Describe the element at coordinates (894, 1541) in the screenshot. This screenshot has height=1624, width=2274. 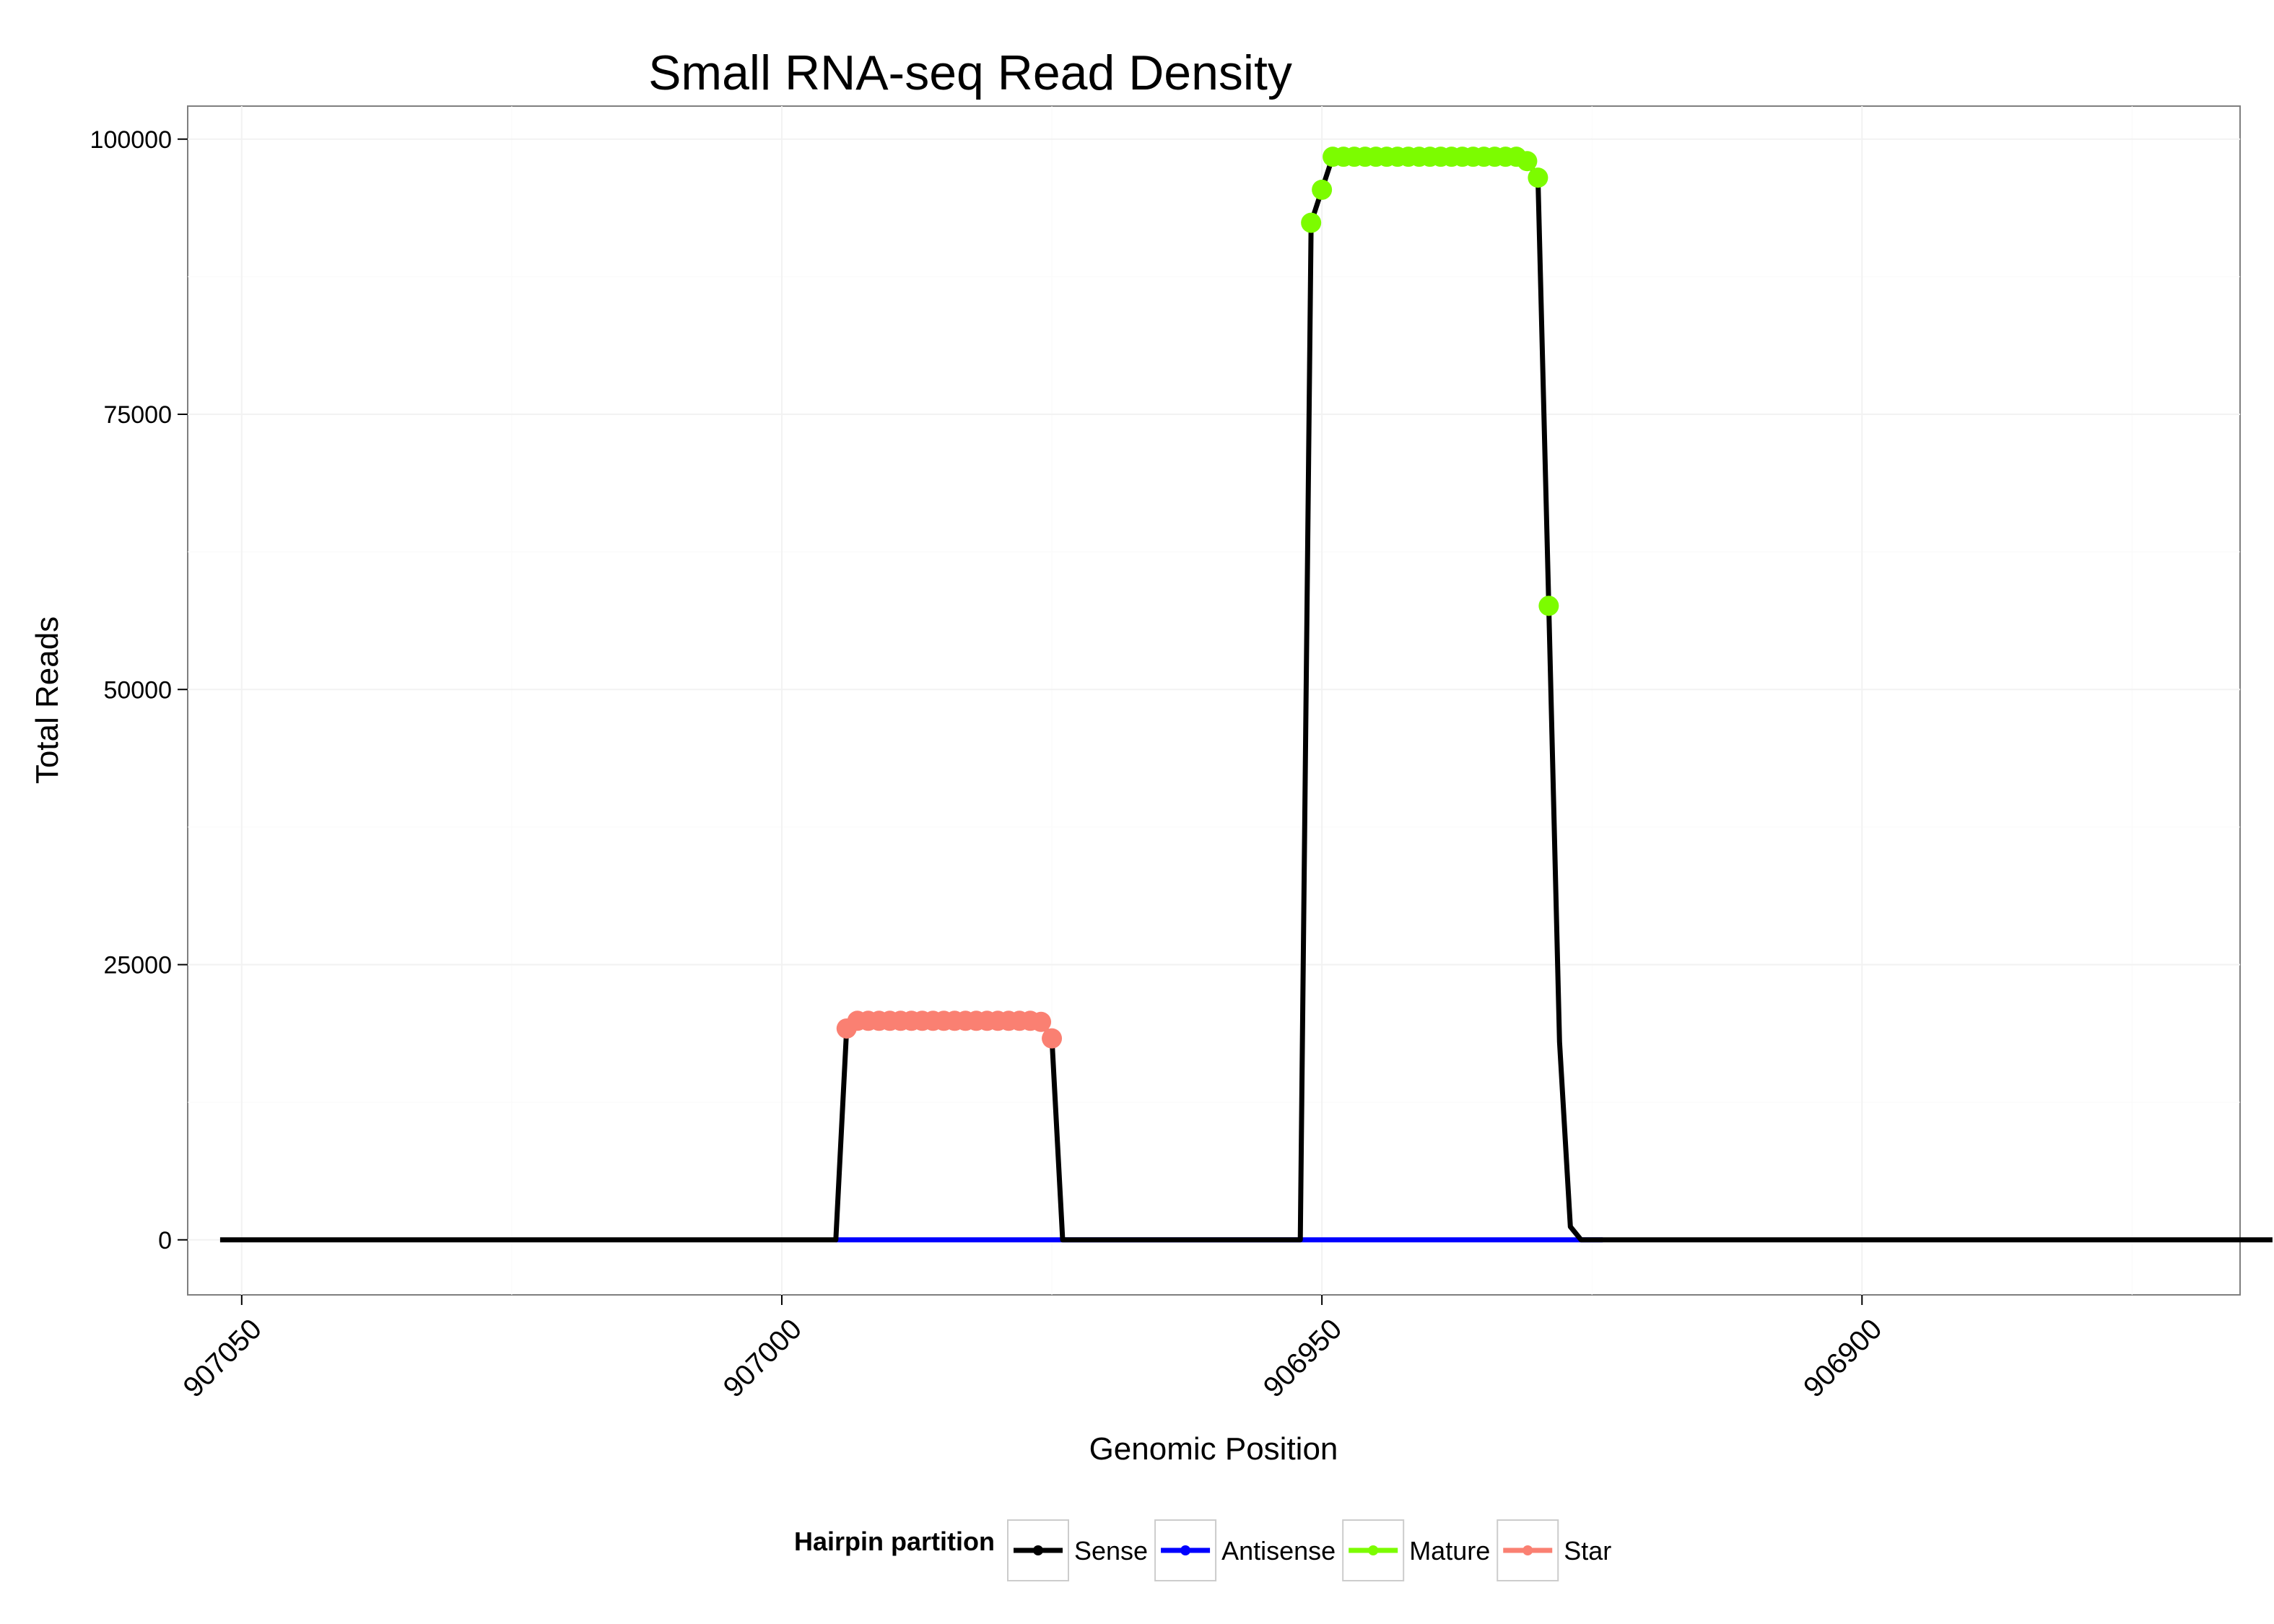
I see `legend-title: Hairpin partition` at that location.